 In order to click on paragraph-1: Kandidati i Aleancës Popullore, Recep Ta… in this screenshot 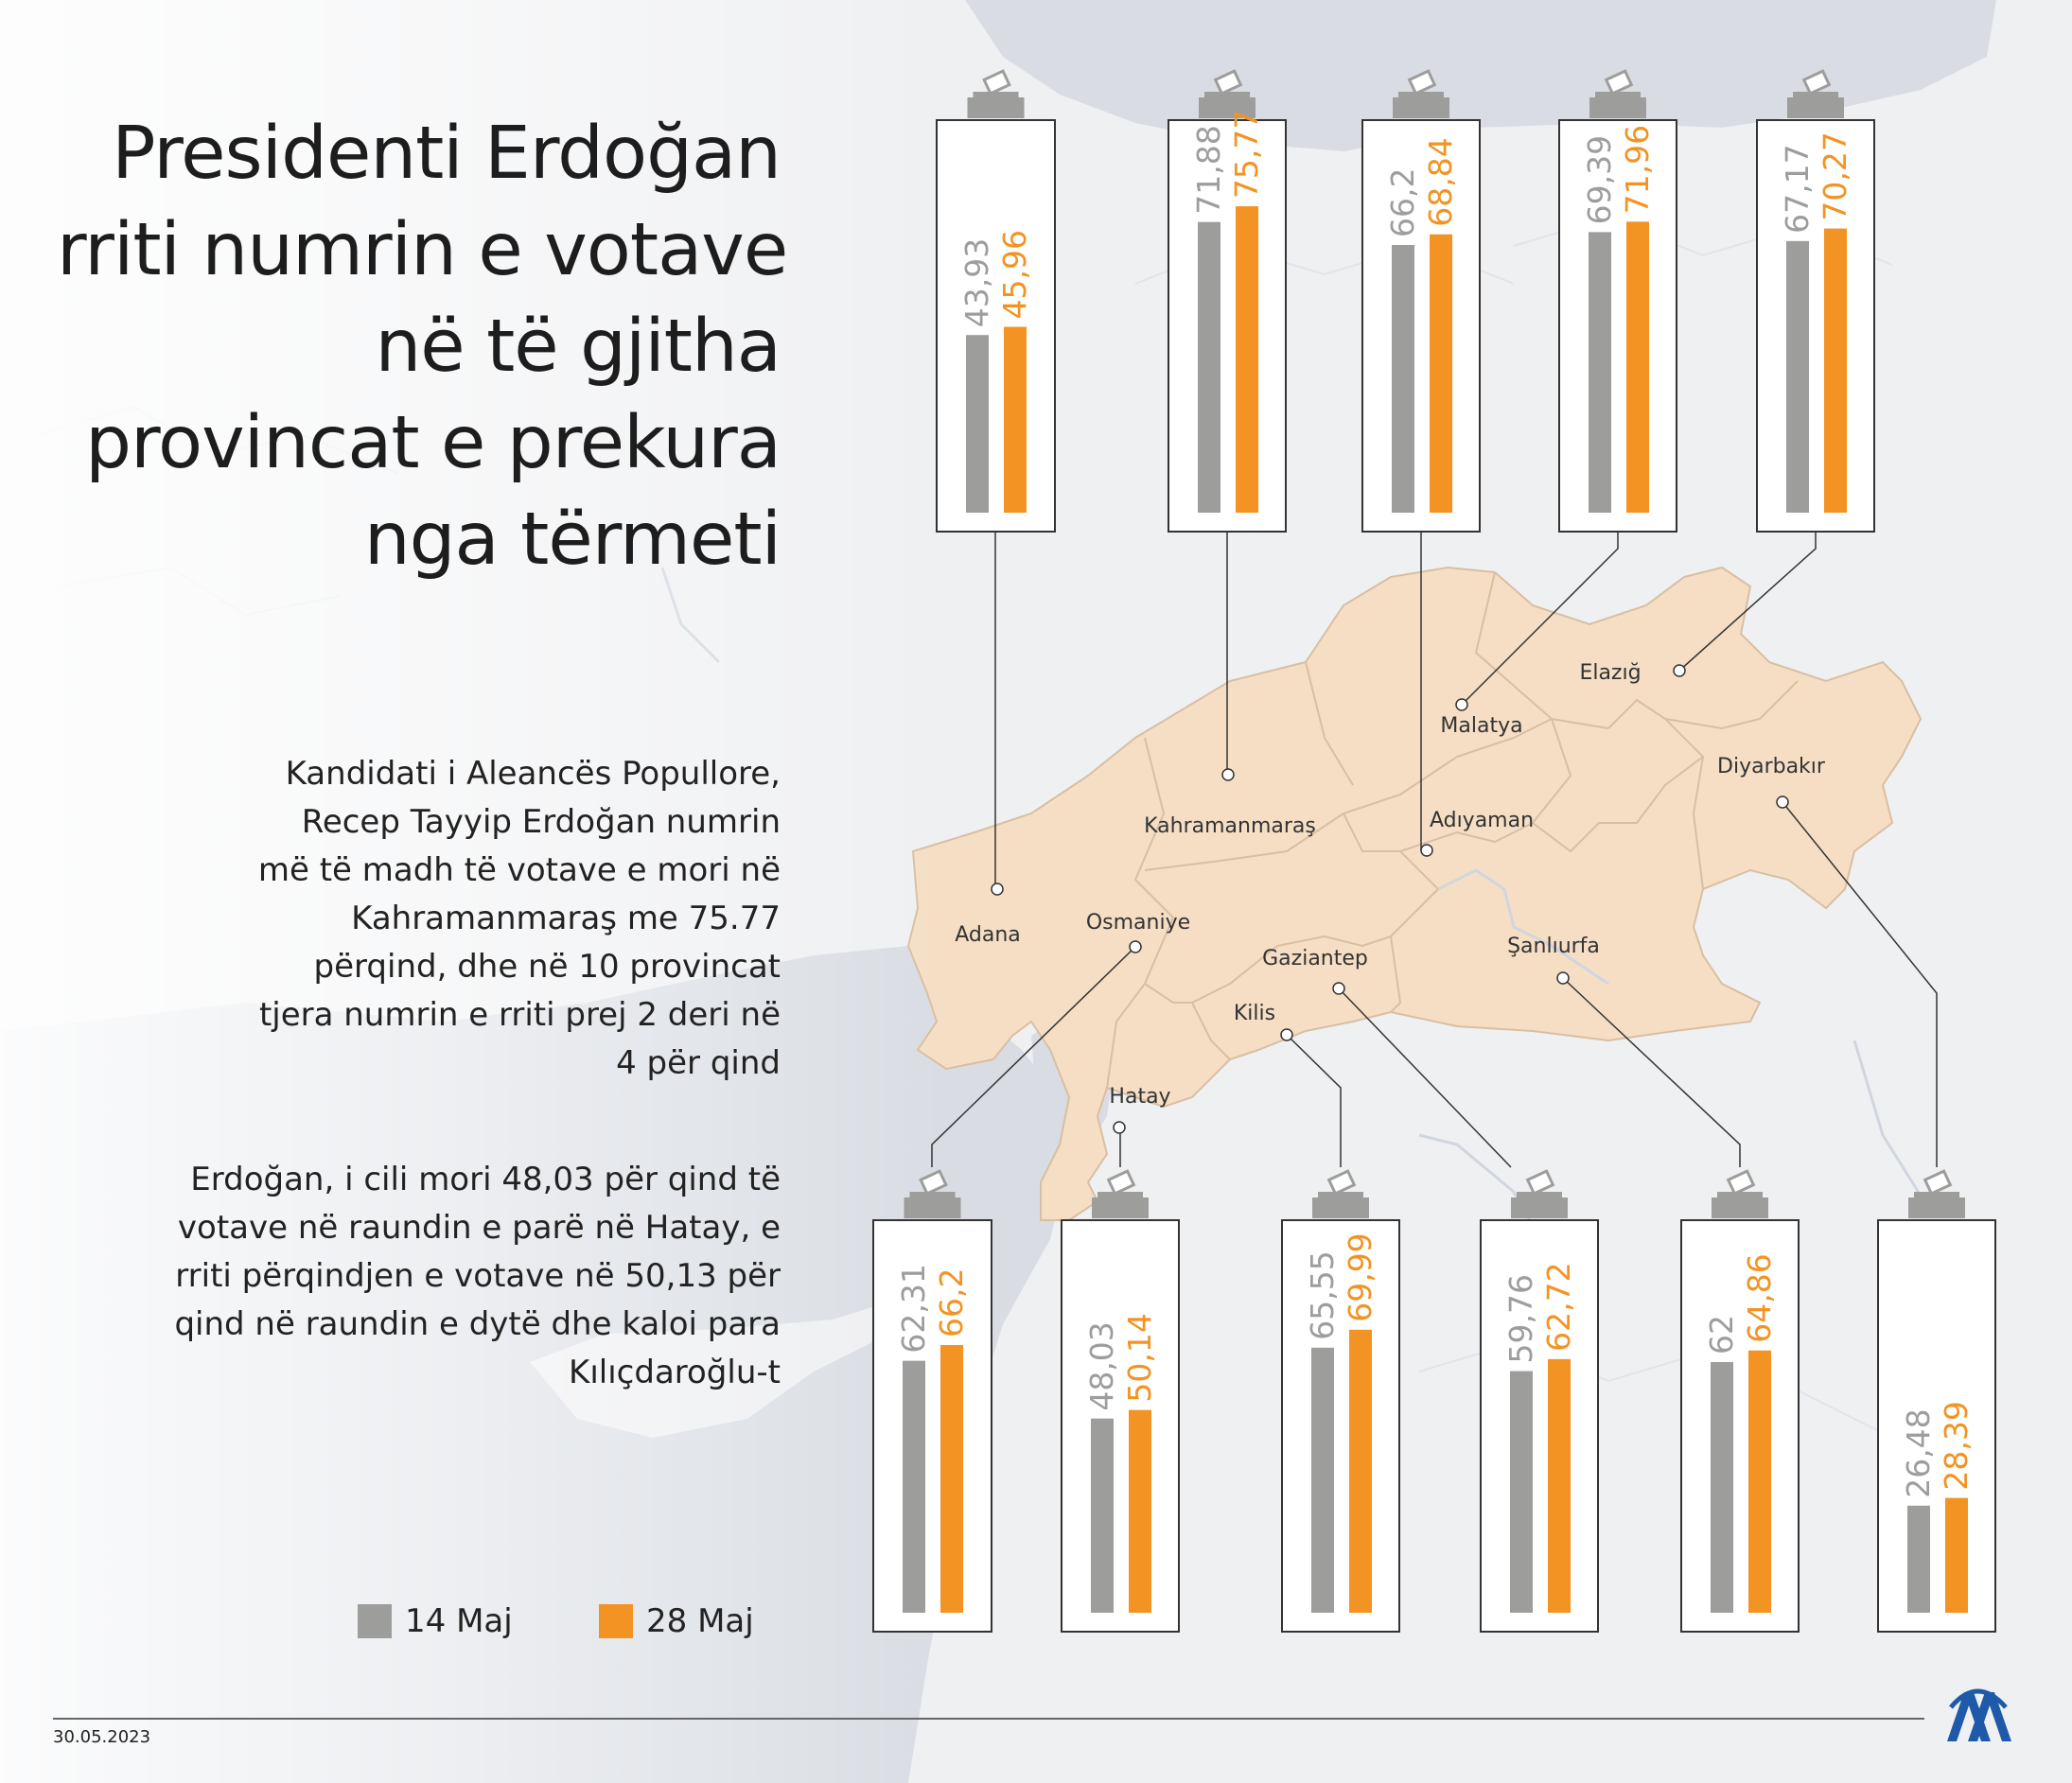, I will do `click(438, 919)`.